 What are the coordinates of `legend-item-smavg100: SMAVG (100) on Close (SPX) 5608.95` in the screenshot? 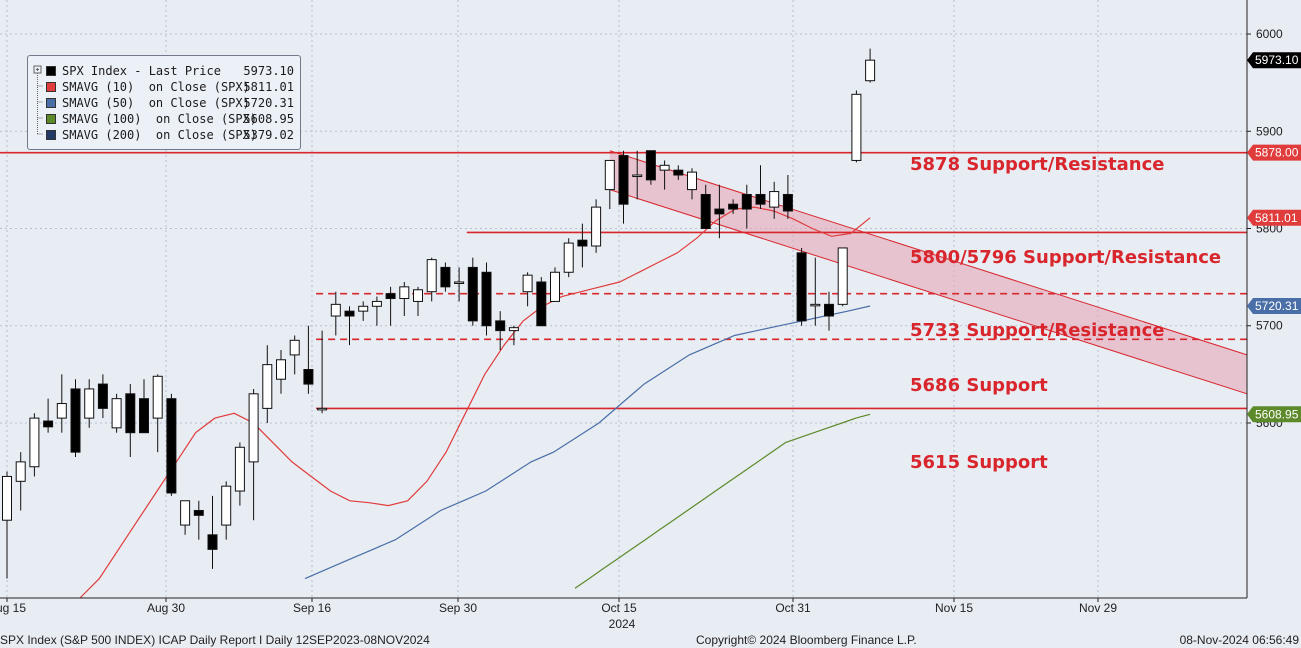 It's located at (165, 119).